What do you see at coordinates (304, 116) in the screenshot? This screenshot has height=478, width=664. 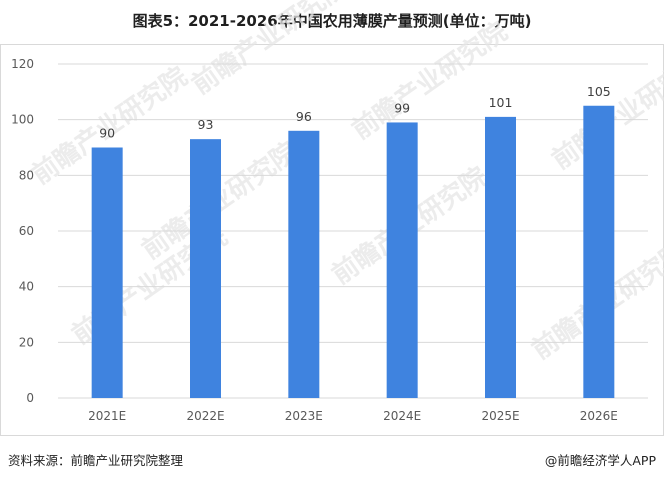 I see `data-label: 96` at bounding box center [304, 116].